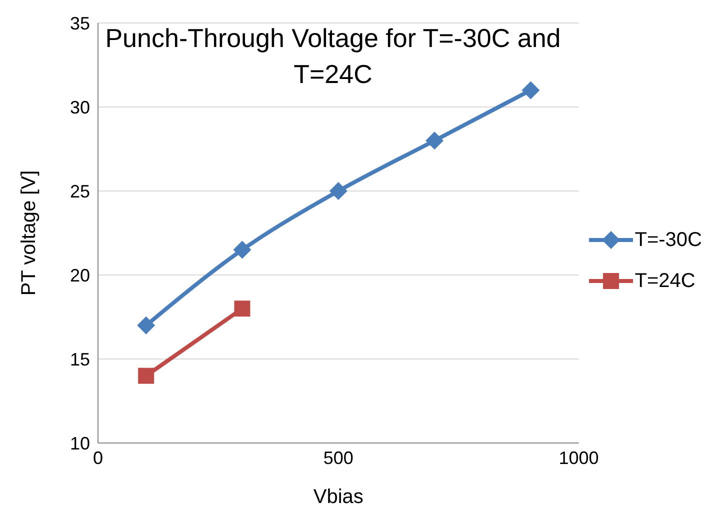  Describe the element at coordinates (80, 443) in the screenshot. I see `y-tick-label: 10` at that location.